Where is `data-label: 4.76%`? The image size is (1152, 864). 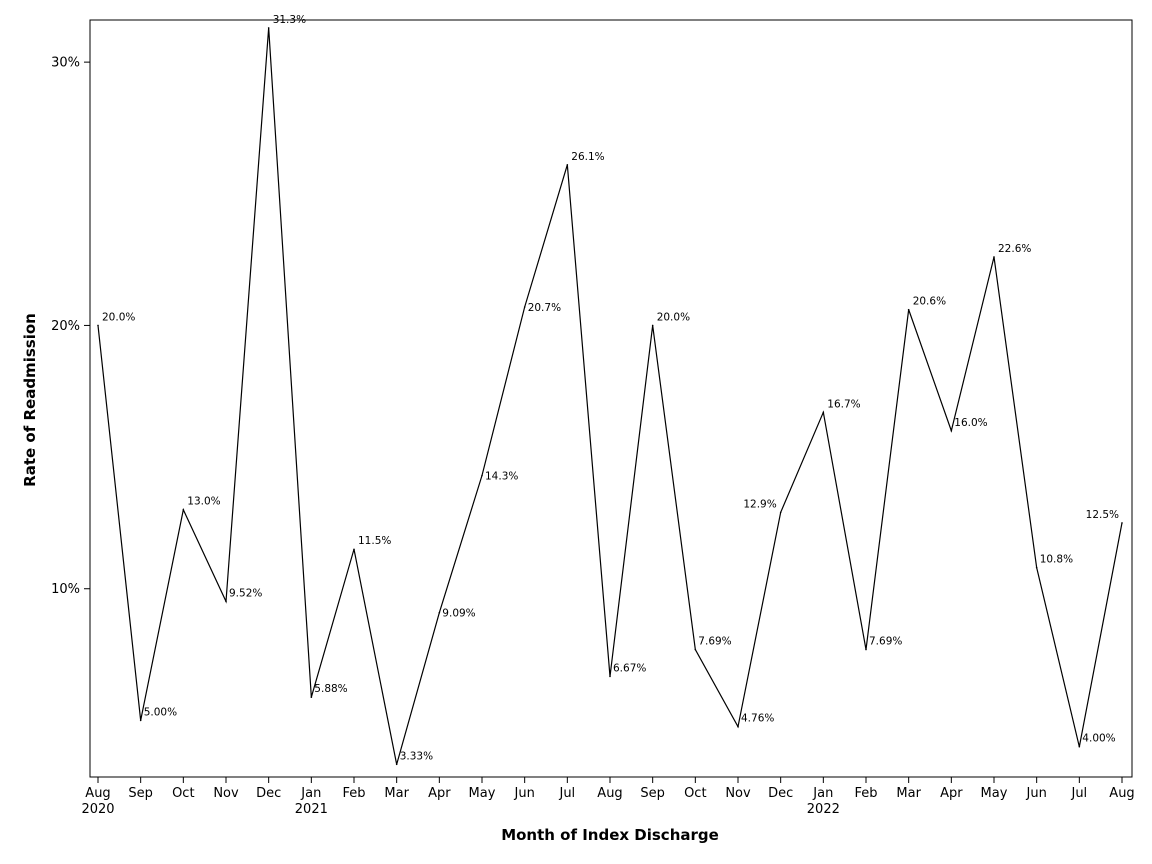 data-label: 4.76% is located at coordinates (757, 719).